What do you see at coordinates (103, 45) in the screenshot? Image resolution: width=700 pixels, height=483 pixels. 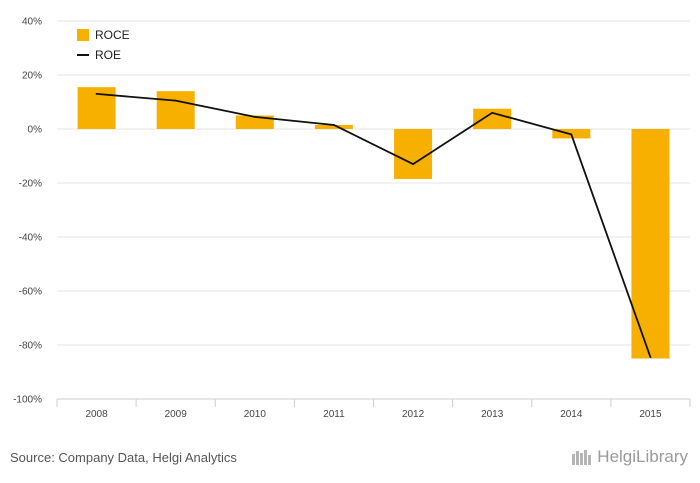 I see `legend: ROCE ROE` at bounding box center [103, 45].